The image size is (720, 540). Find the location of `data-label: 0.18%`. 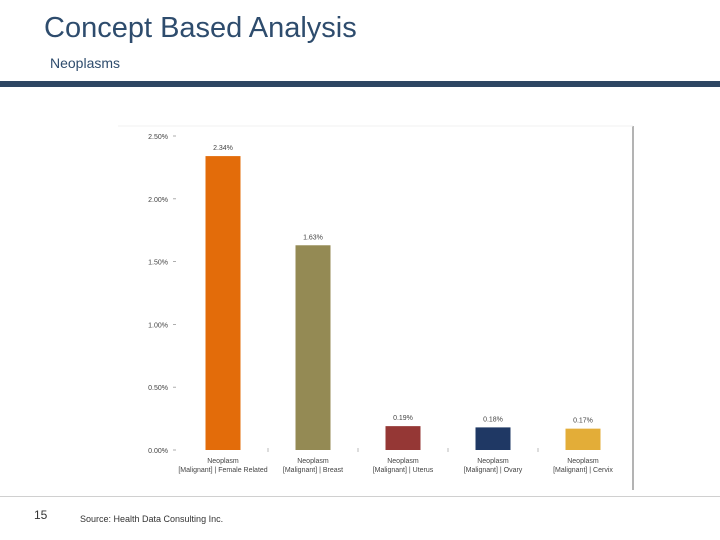

data-label: 0.18% is located at coordinates (493, 419).